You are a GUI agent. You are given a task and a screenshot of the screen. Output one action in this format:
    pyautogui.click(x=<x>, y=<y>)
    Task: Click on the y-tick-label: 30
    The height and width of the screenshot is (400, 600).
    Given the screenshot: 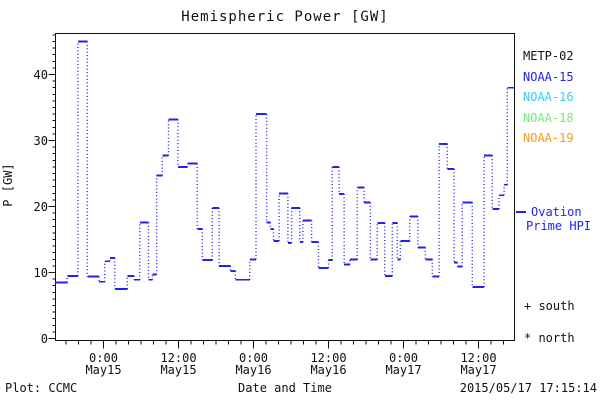 What is the action you would take?
    pyautogui.click(x=40, y=140)
    